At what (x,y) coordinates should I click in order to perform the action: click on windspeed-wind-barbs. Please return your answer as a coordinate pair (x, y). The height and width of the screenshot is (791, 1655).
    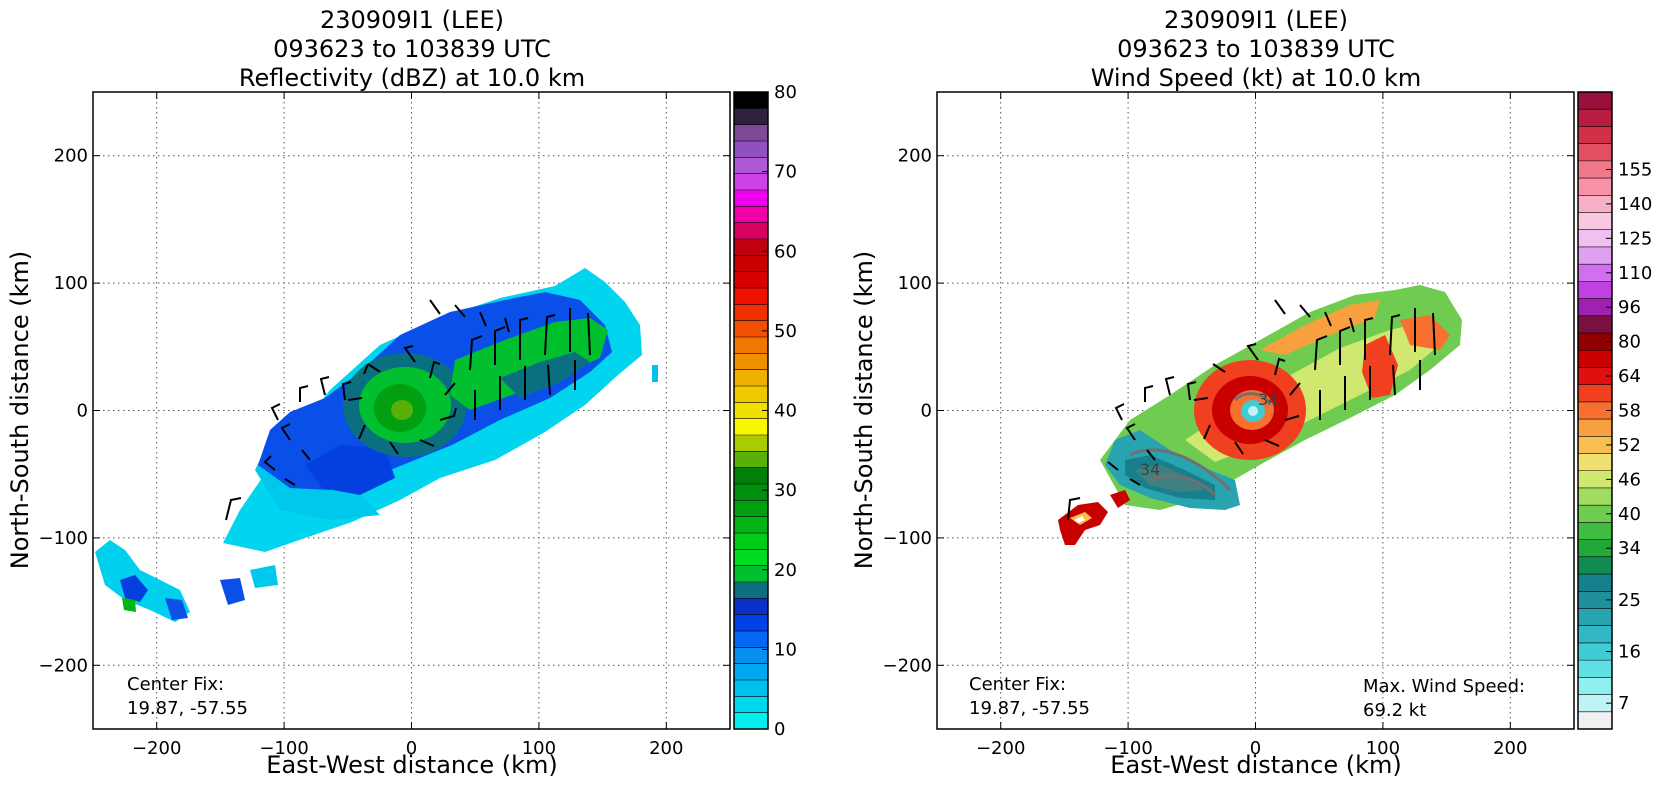
    Looking at the image, I should click on (1251, 410).